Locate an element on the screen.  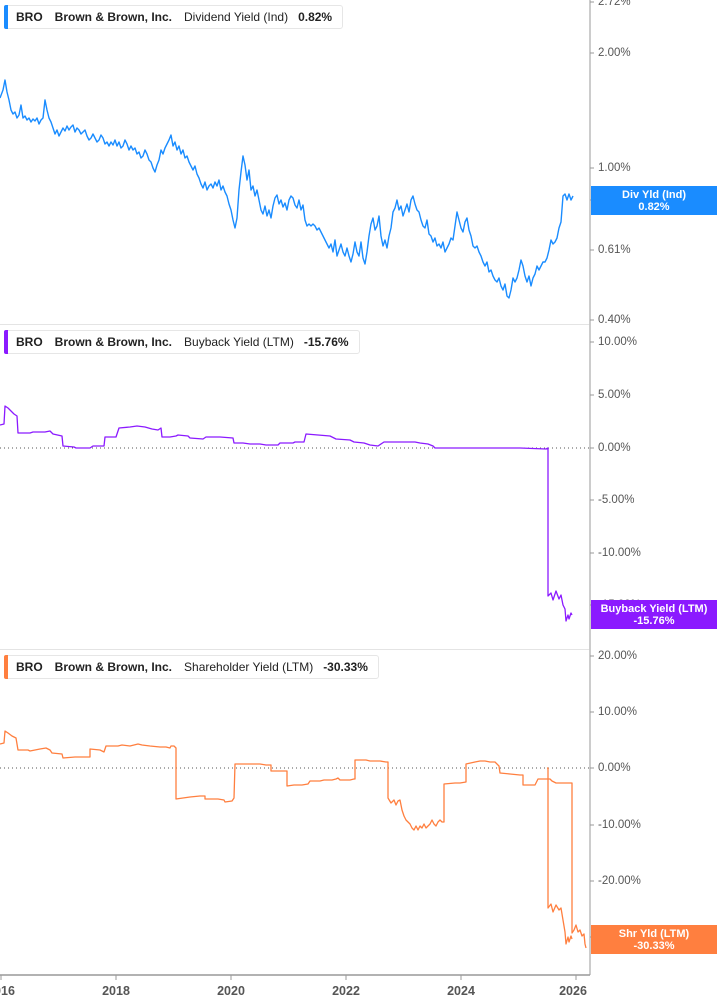
y-tick: -20.00% is located at coordinates (619, 881).